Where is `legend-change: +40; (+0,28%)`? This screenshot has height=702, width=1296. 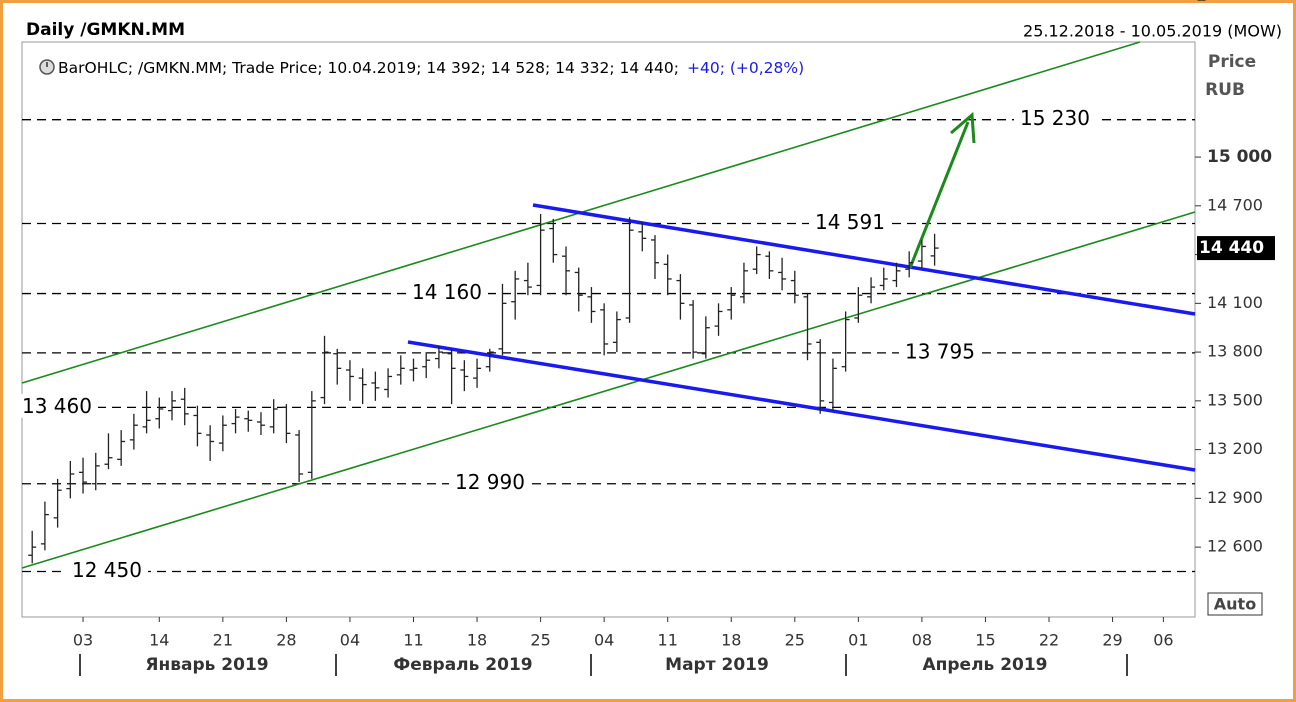
legend-change: +40; (+0,28%) is located at coordinates (745, 68).